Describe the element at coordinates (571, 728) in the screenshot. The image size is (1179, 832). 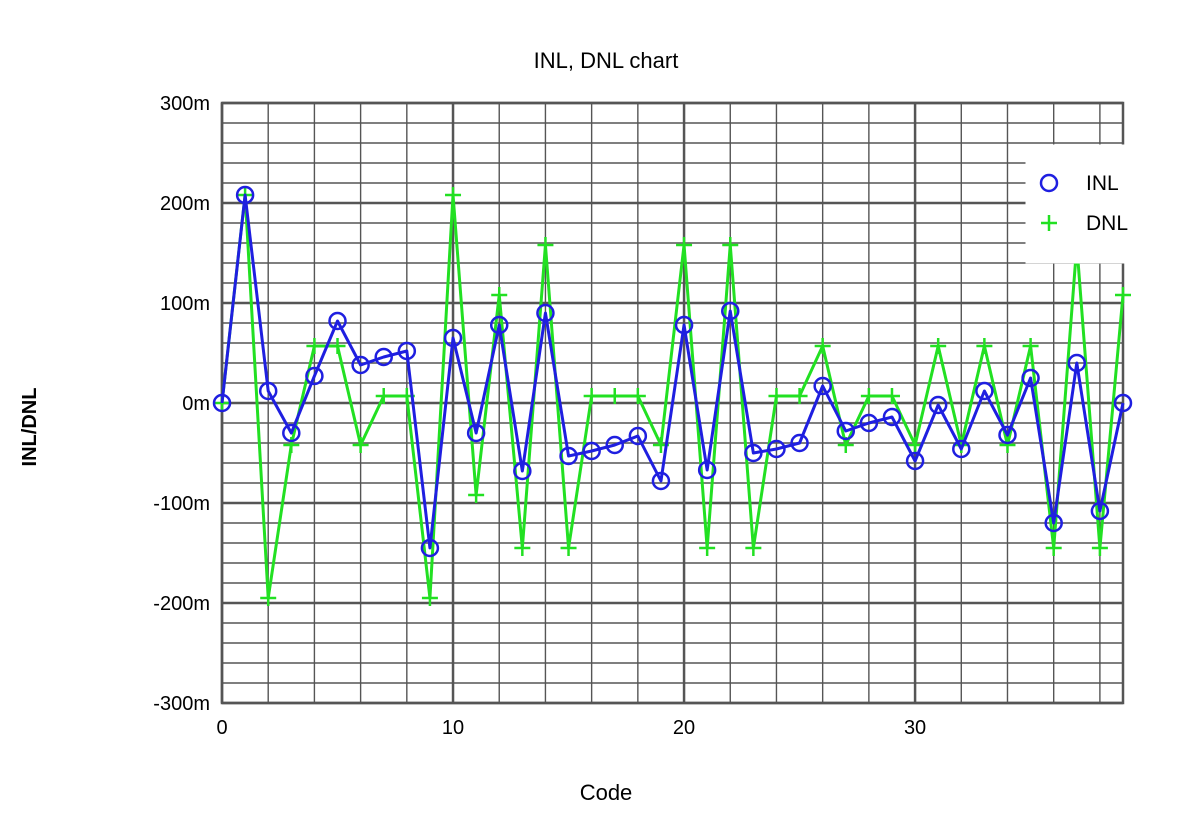
I see `x-tick-labels: 0 10 20 30` at that location.